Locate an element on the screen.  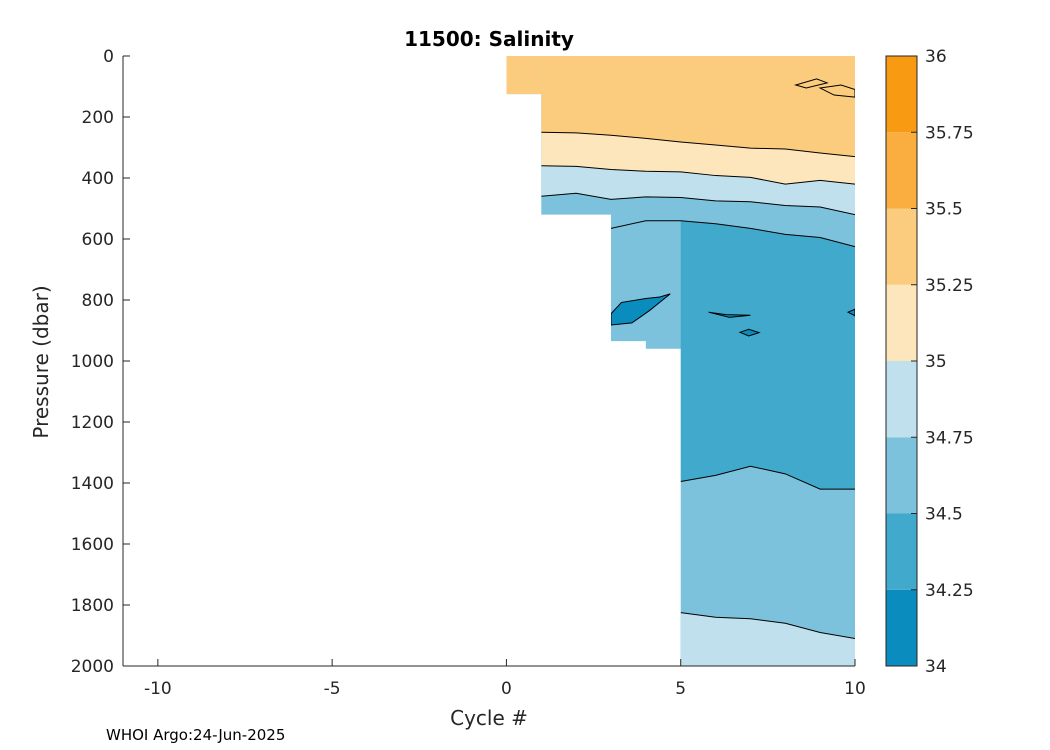
colorbar-tick-label: 36 is located at coordinates (936, 57).